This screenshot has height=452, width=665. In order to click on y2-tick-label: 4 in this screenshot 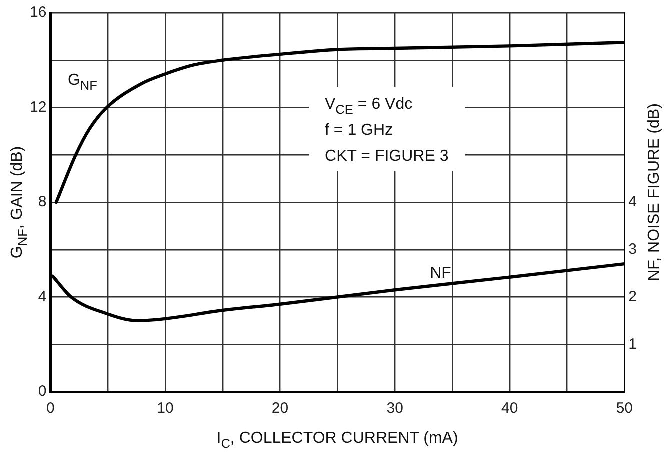, I will do `click(632, 202)`.